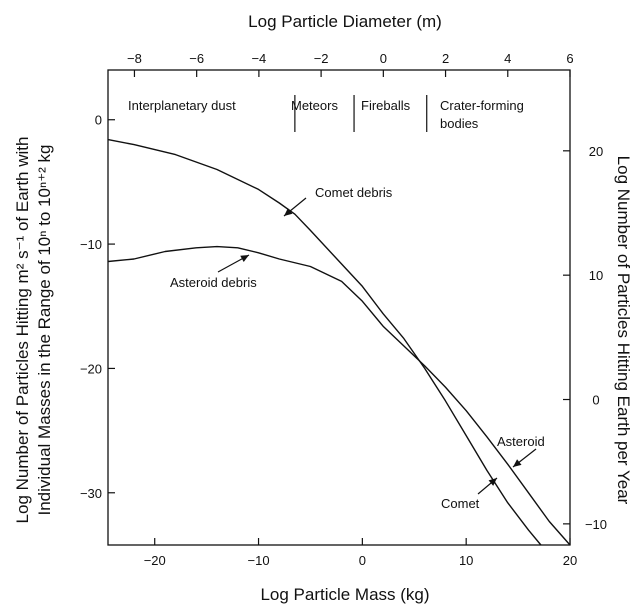 This screenshot has width=634, height=608. Describe the element at coordinates (288, 212) in the screenshot. I see `arrow-comet-debris-head` at that location.